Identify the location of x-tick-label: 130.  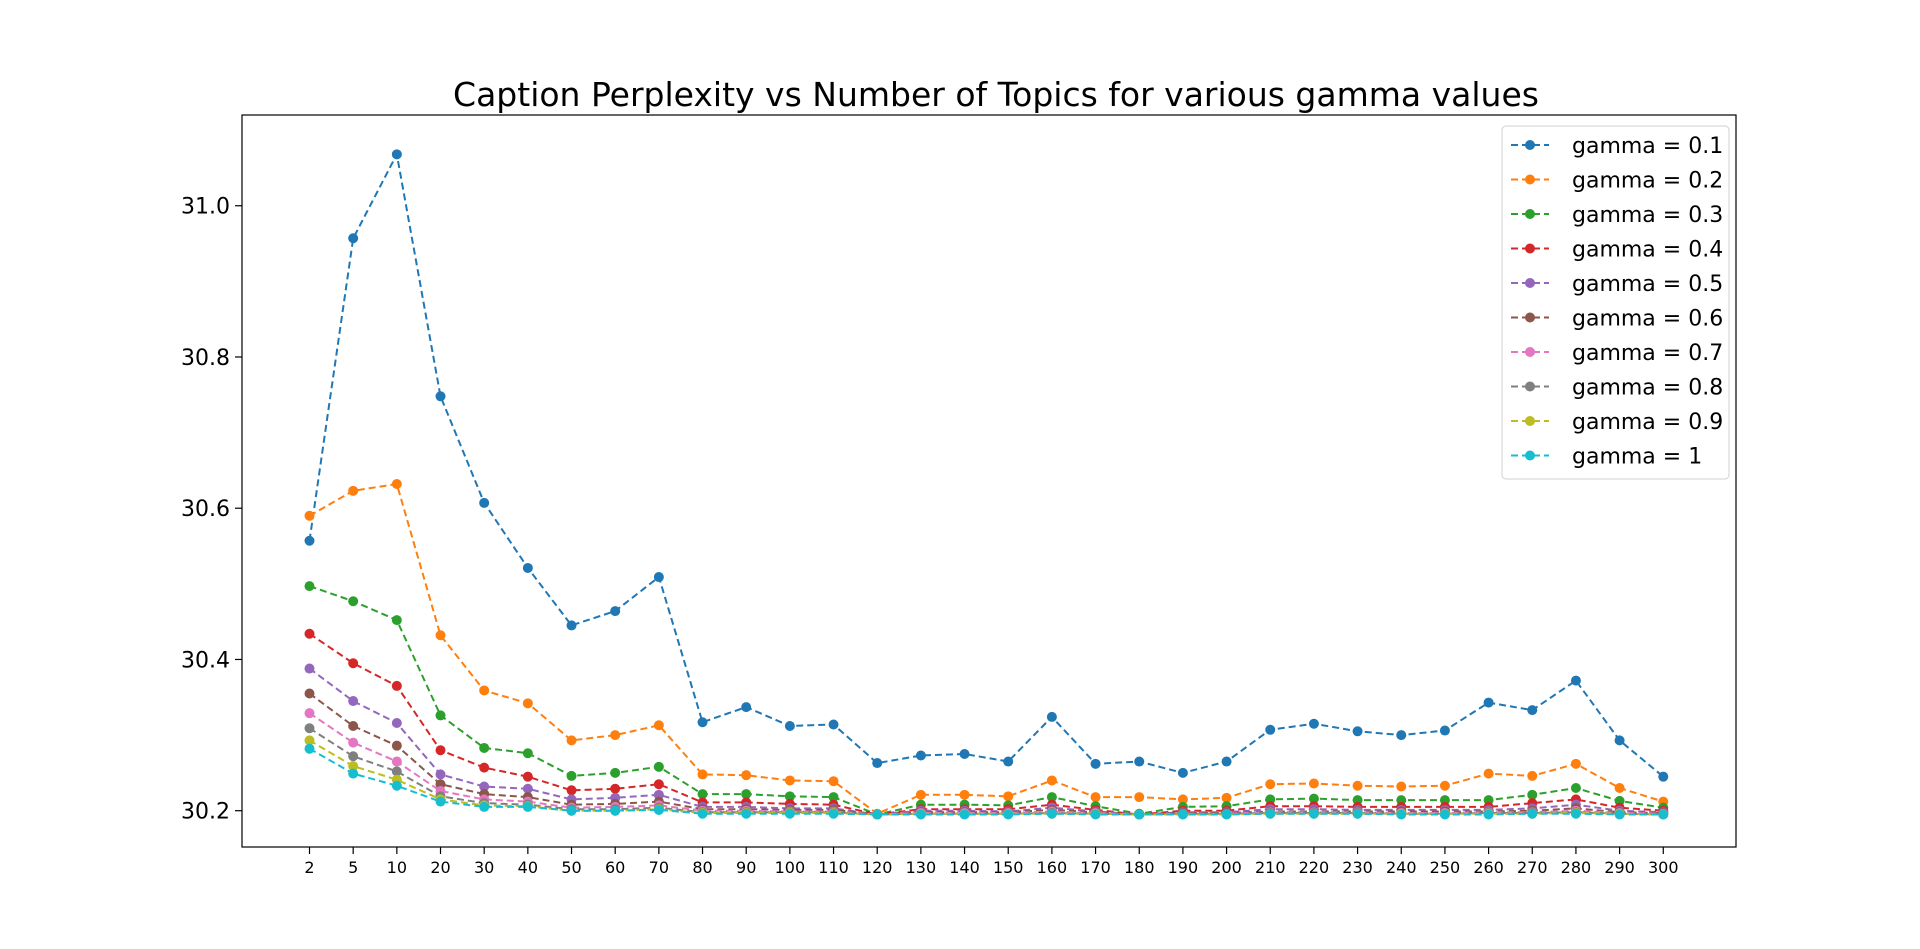
(921, 867).